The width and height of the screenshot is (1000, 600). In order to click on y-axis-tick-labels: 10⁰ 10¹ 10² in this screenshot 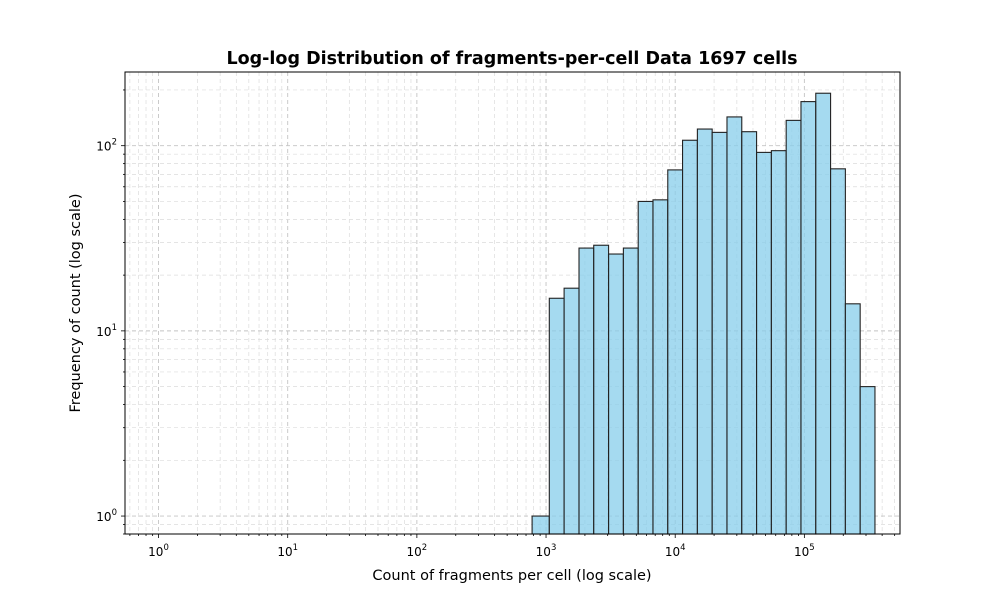, I will do `click(106, 331)`.